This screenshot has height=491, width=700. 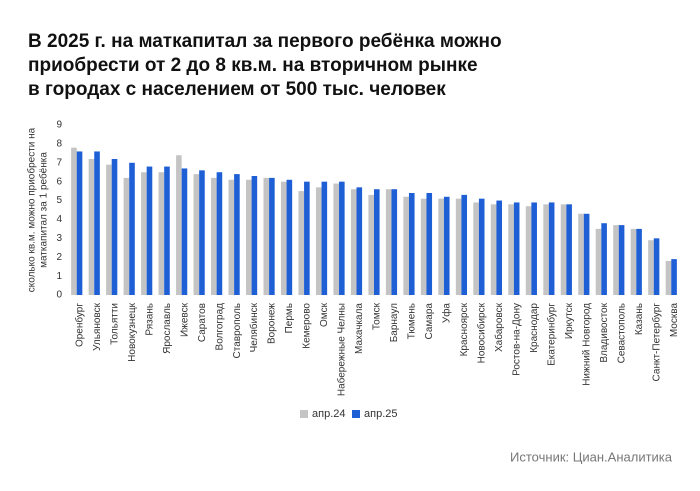 I want to click on x-tick-label: Воронеж, so click(x=272, y=323).